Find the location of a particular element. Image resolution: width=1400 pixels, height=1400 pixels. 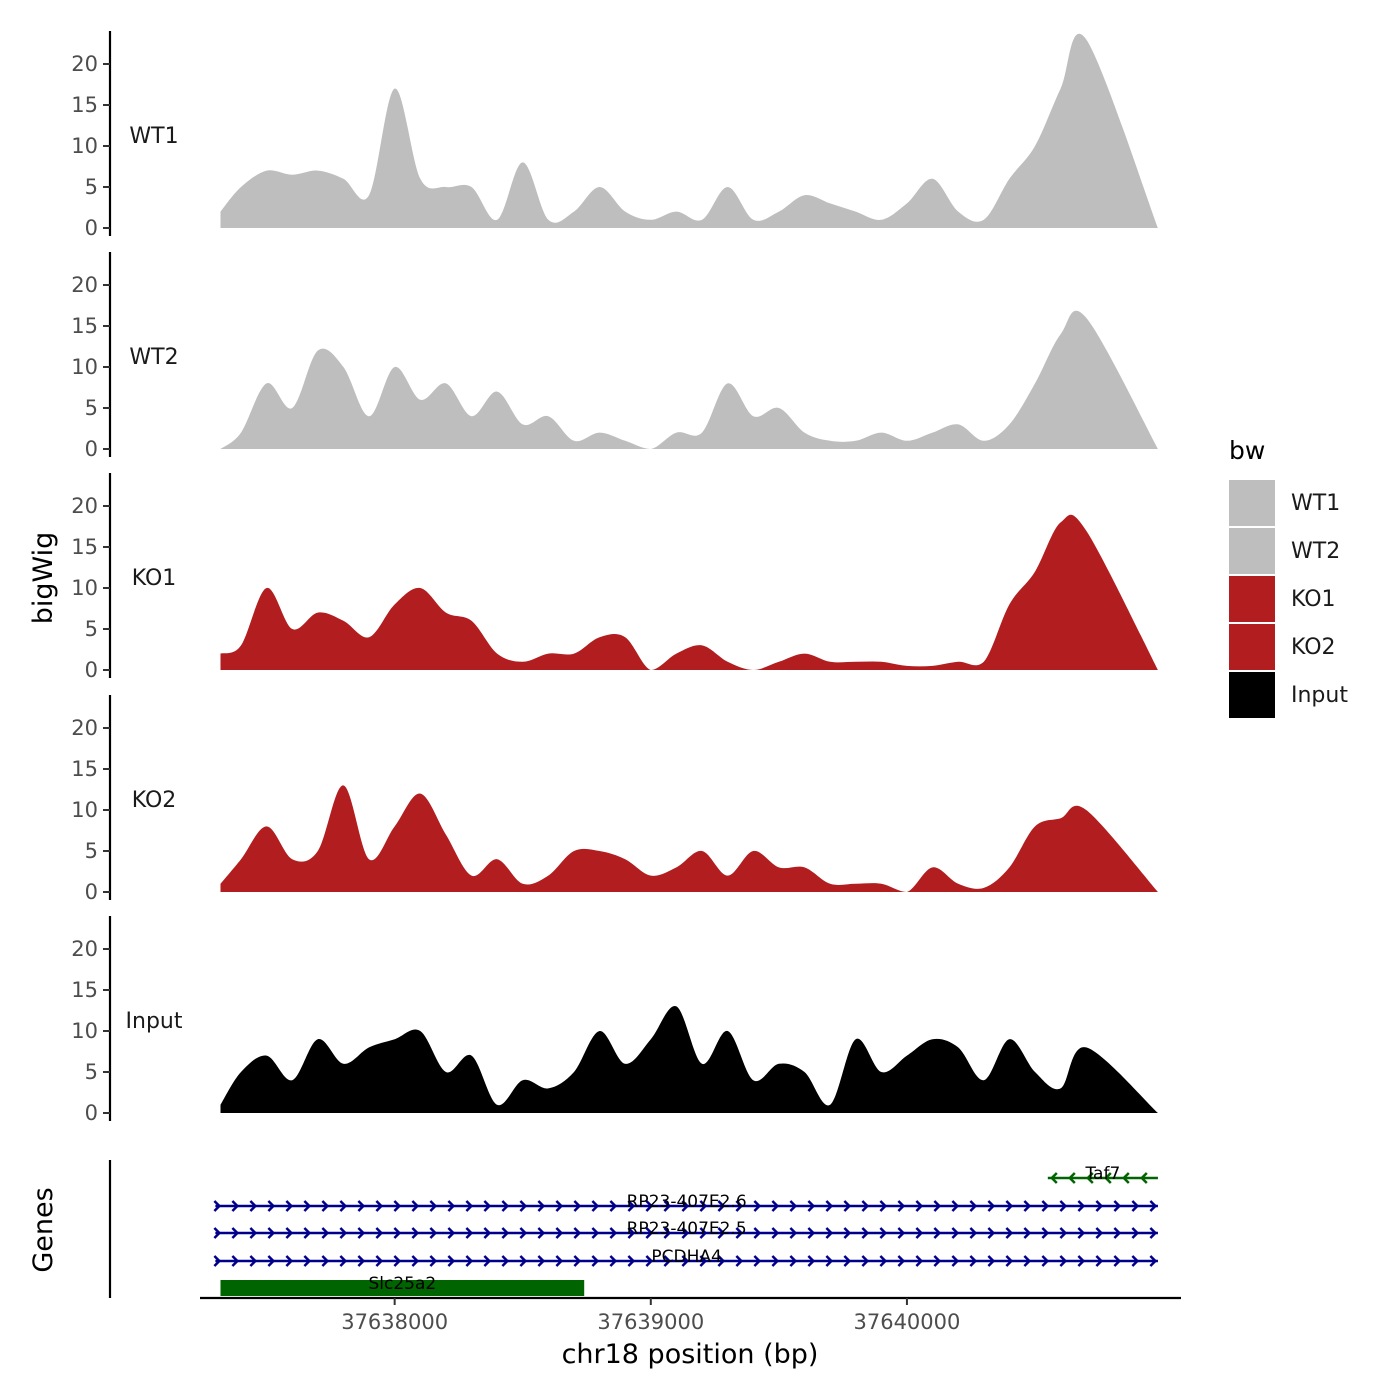

legend-key-ko1 is located at coordinates (1252, 599).